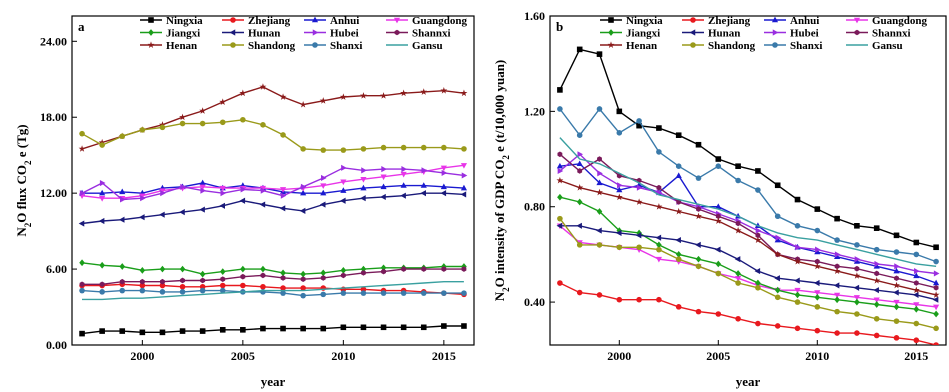 This screenshot has width=949, height=392. What do you see at coordinates (900, 21) in the screenshot?
I see `legend-label: Guangdong` at bounding box center [900, 21].